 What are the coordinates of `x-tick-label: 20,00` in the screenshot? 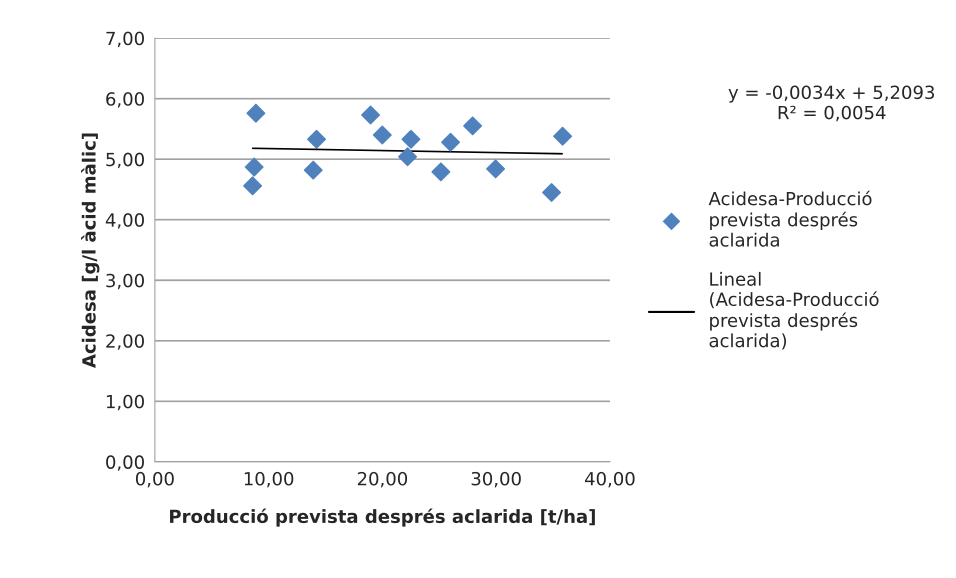 It's located at (383, 480).